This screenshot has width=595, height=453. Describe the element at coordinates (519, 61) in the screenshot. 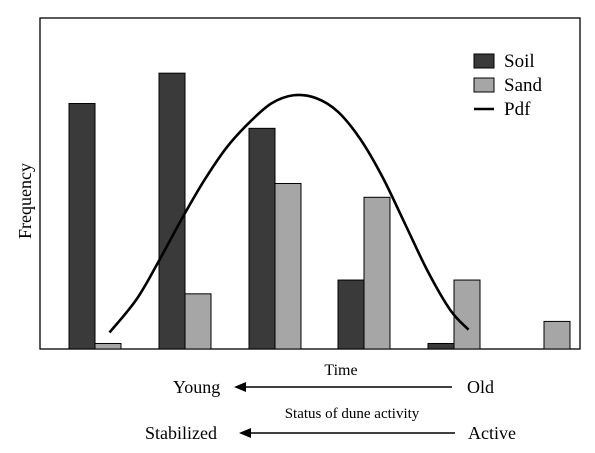

I see `legend-label-soil: Soil` at that location.